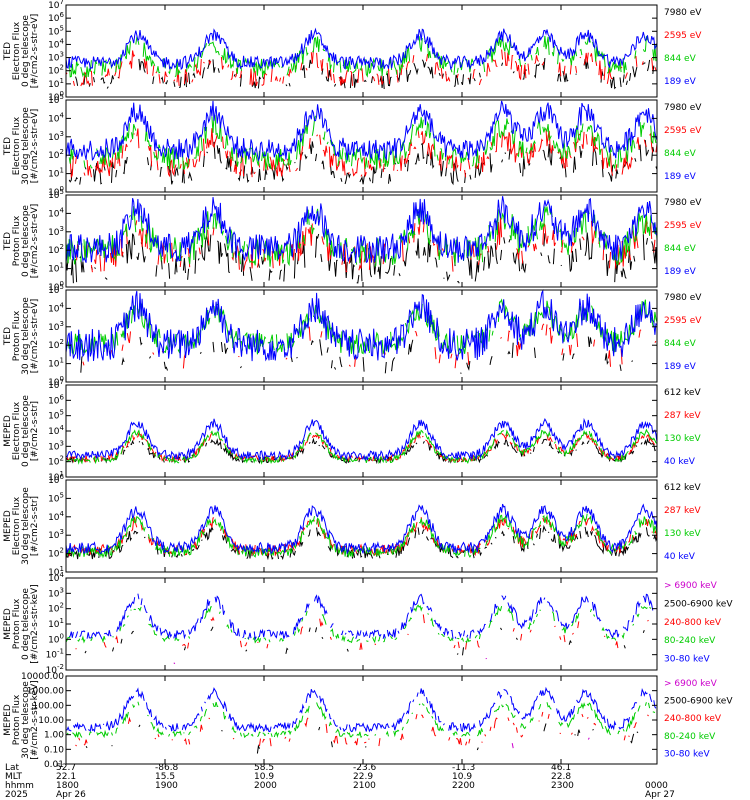 The image size is (750, 800). Describe the element at coordinates (364, 786) in the screenshot. I see `x-tick-label: 2100` at that location.